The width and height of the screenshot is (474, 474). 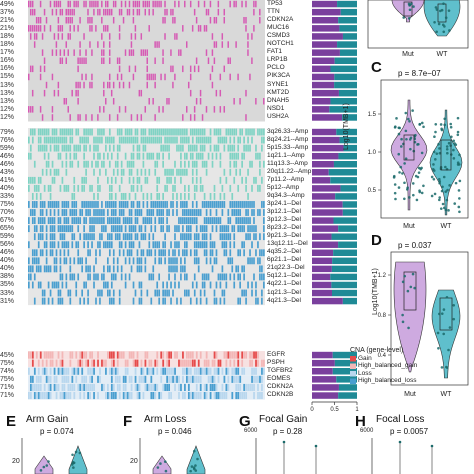 I want to click on arm-row-label: 3p24.1--Del, so click(x=284, y=203).